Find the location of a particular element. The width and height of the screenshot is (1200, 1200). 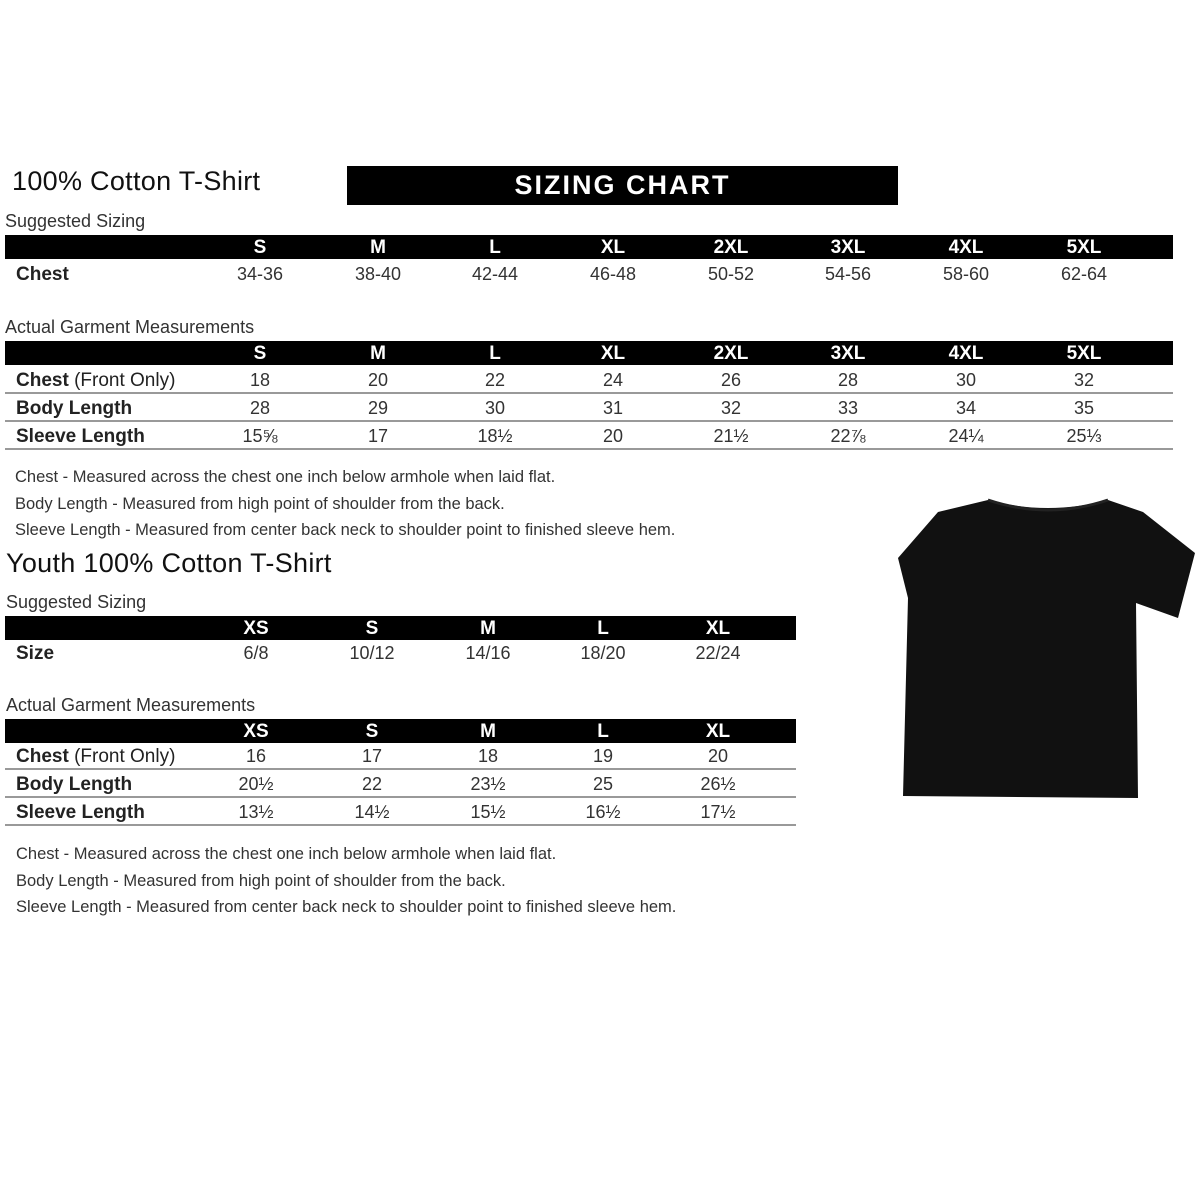

table-cell: 16 is located at coordinates (256, 756).